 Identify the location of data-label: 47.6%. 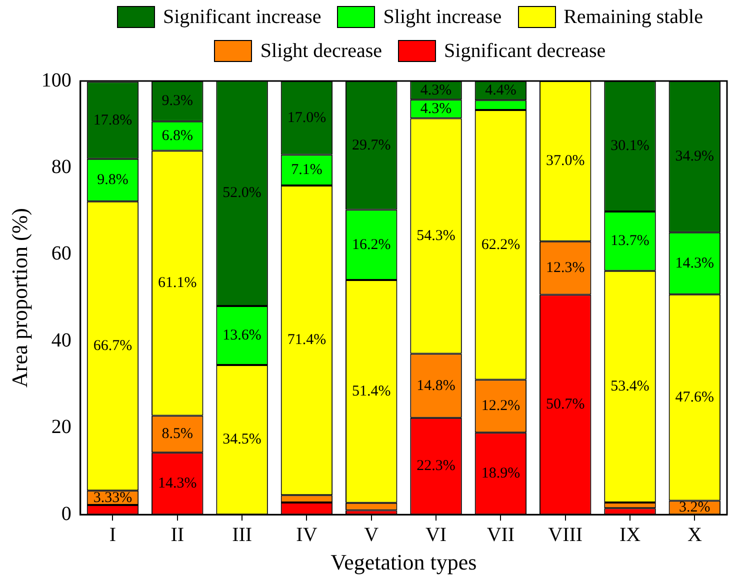
(694, 397).